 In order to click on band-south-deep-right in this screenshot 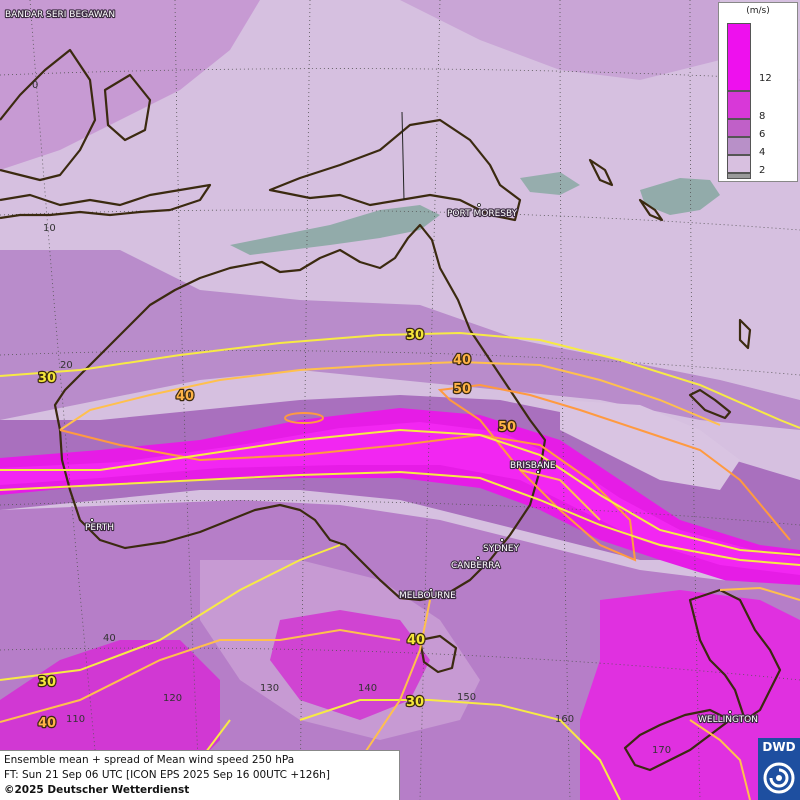, I will do `click(690, 695)`.